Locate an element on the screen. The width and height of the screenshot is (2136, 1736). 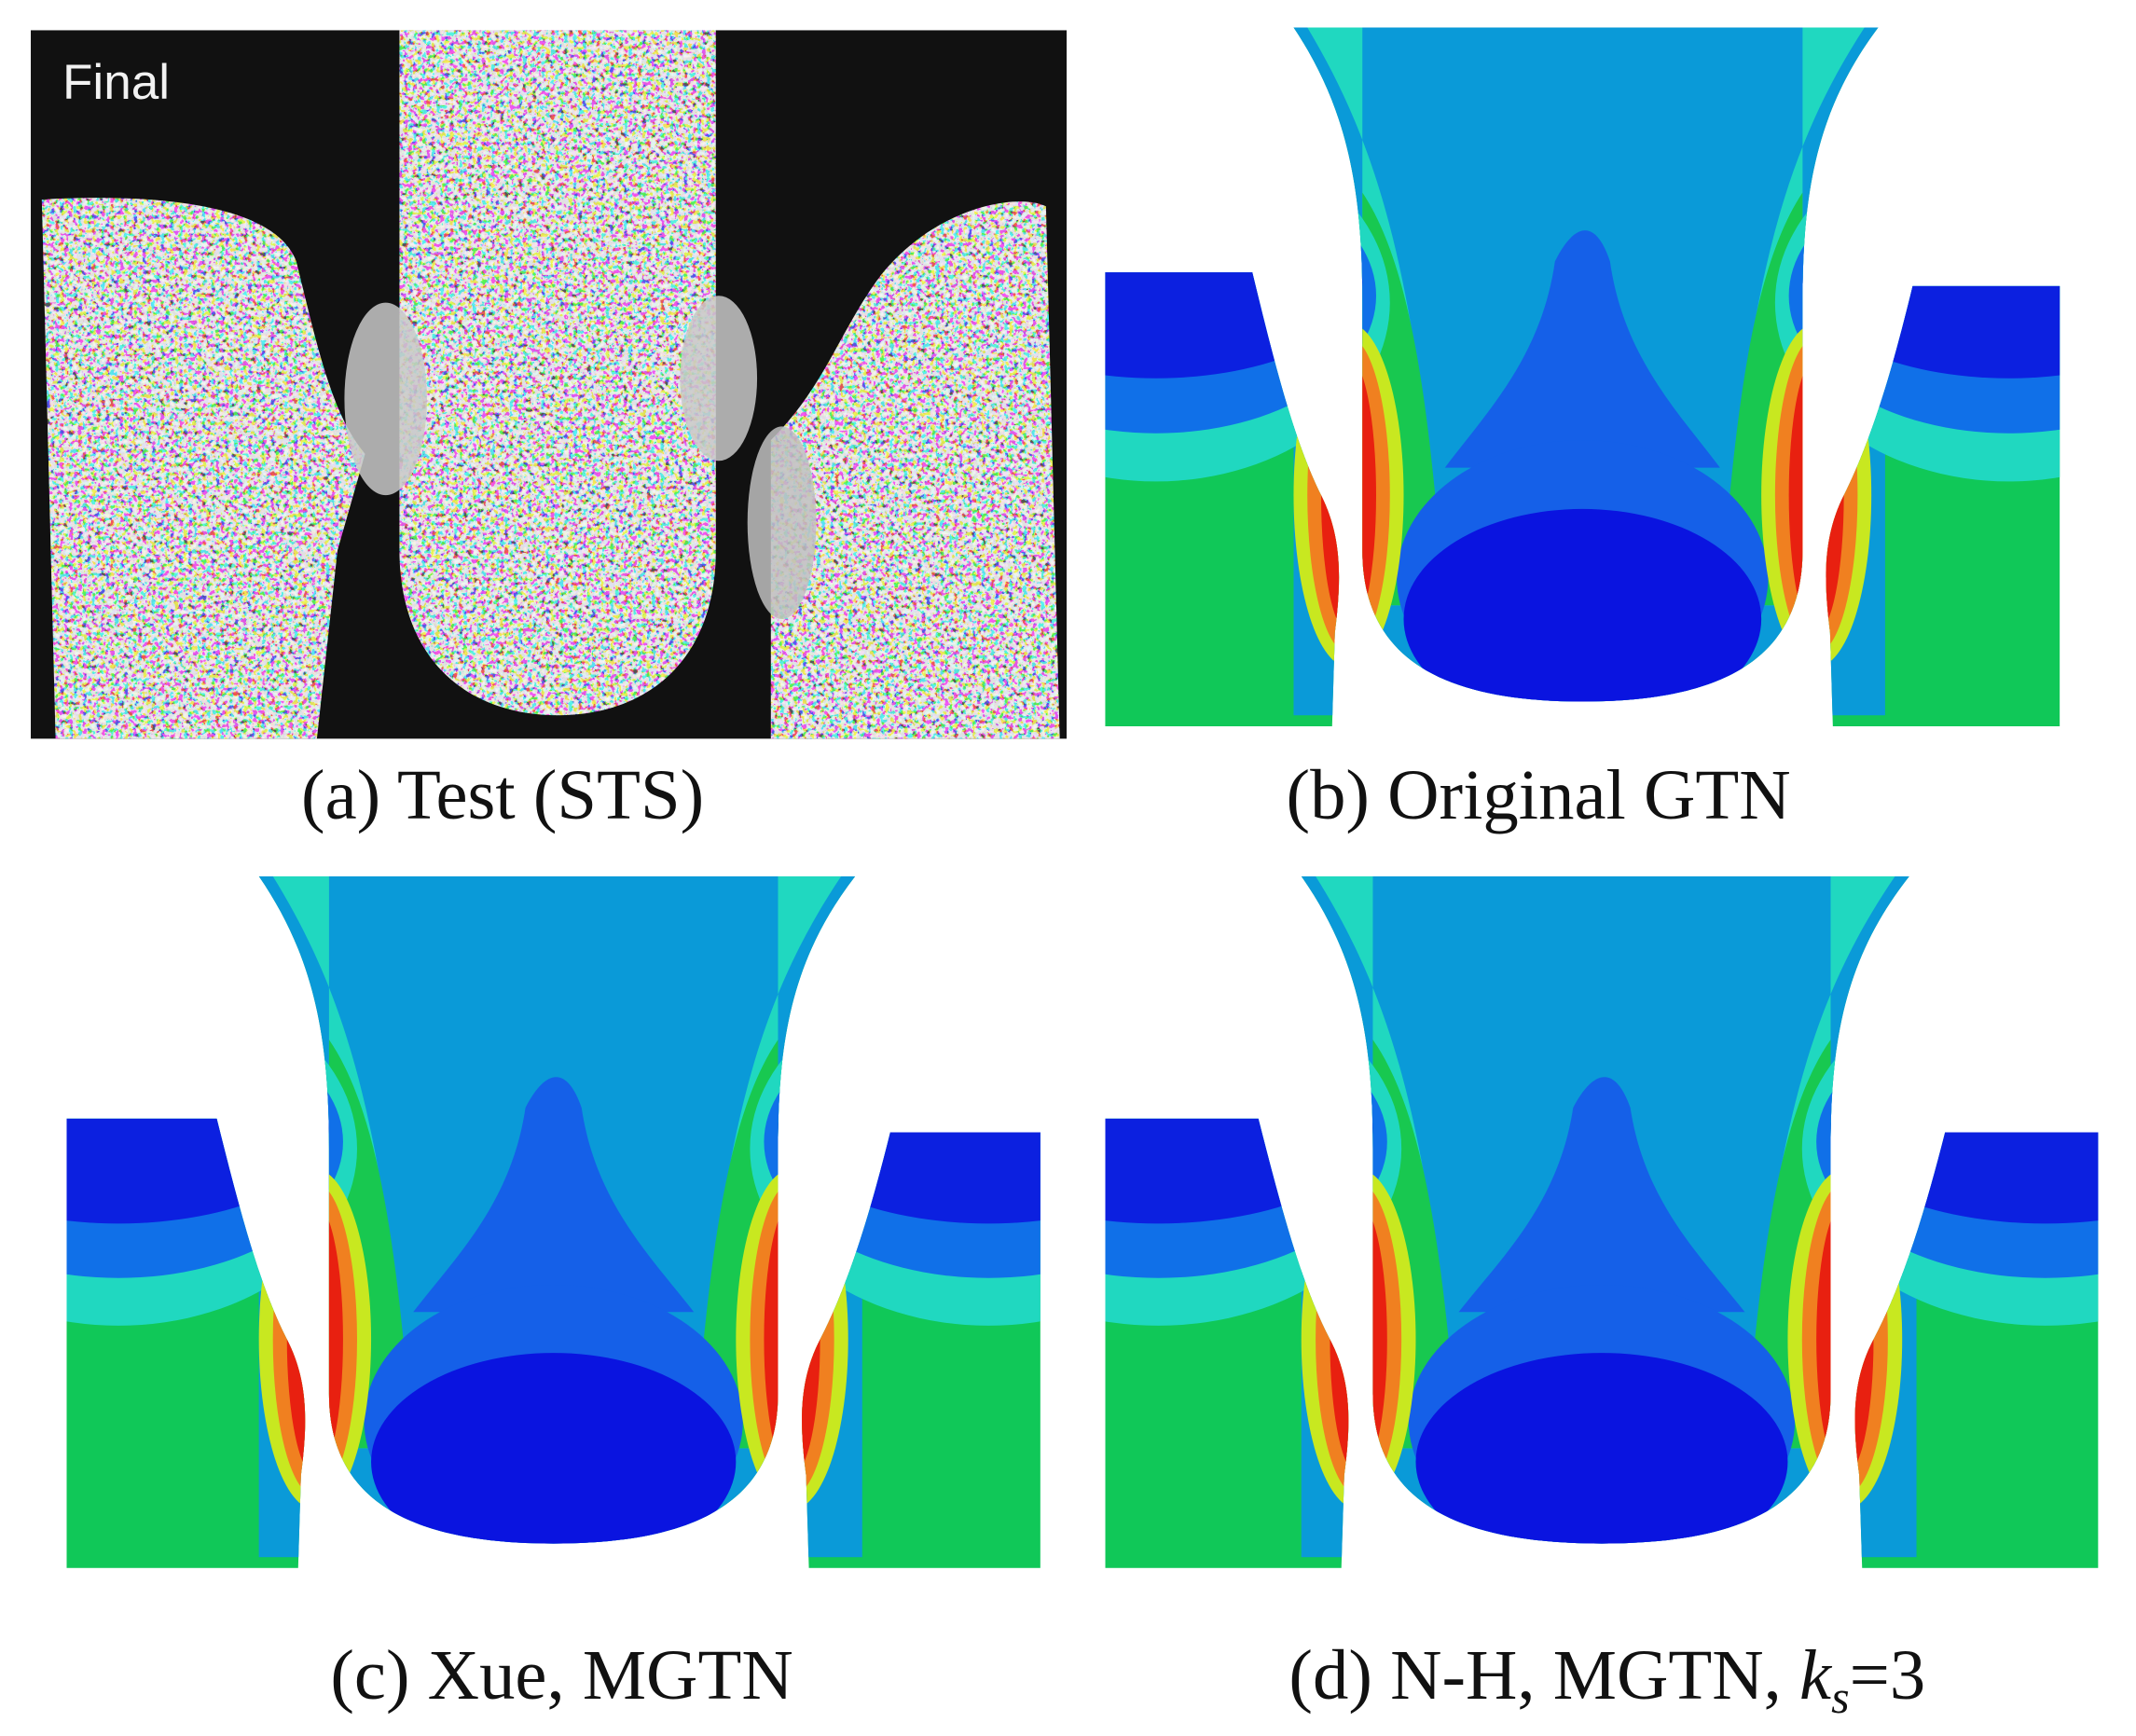
caption-text: (d) N-H, MGTN, is located at coordinates (1543, 1675).